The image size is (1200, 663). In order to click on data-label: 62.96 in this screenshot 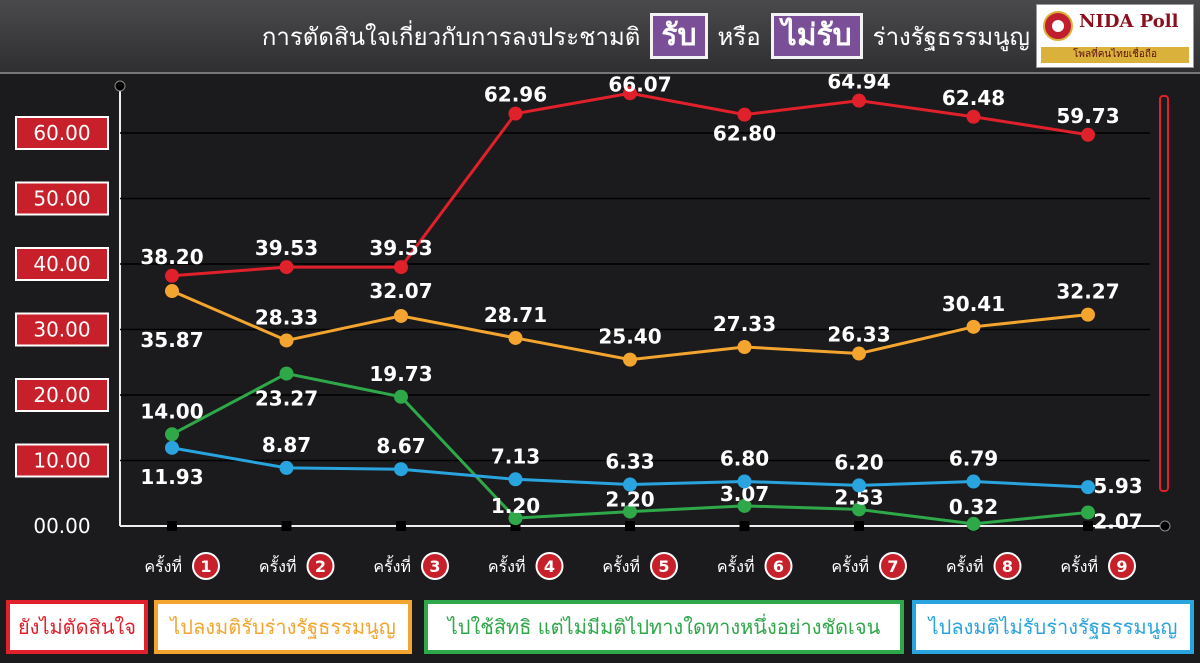, I will do `click(515, 95)`.